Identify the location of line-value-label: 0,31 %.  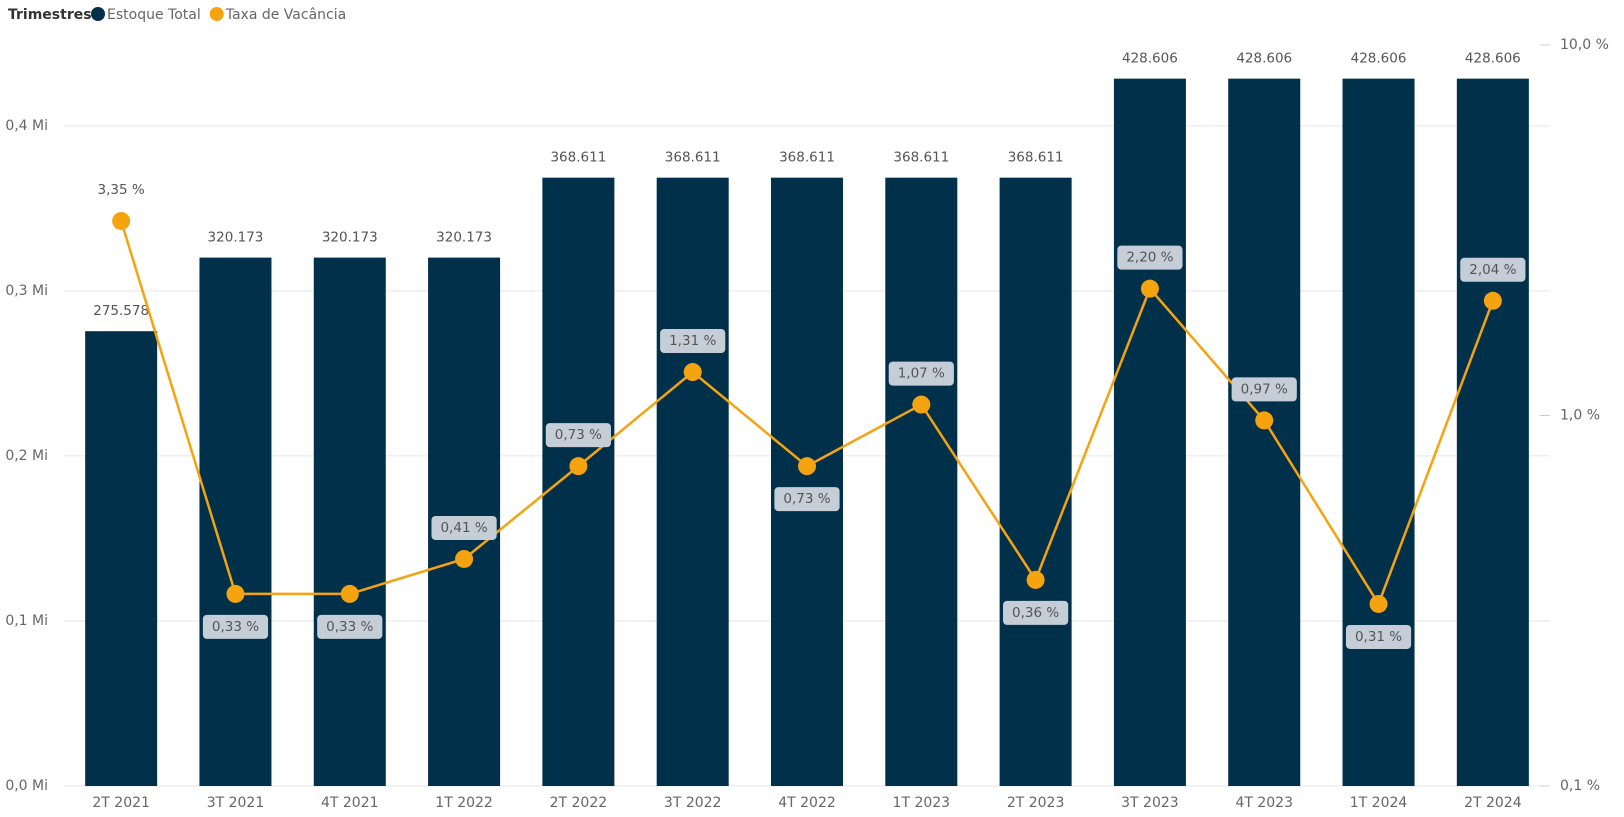
(1378, 637).